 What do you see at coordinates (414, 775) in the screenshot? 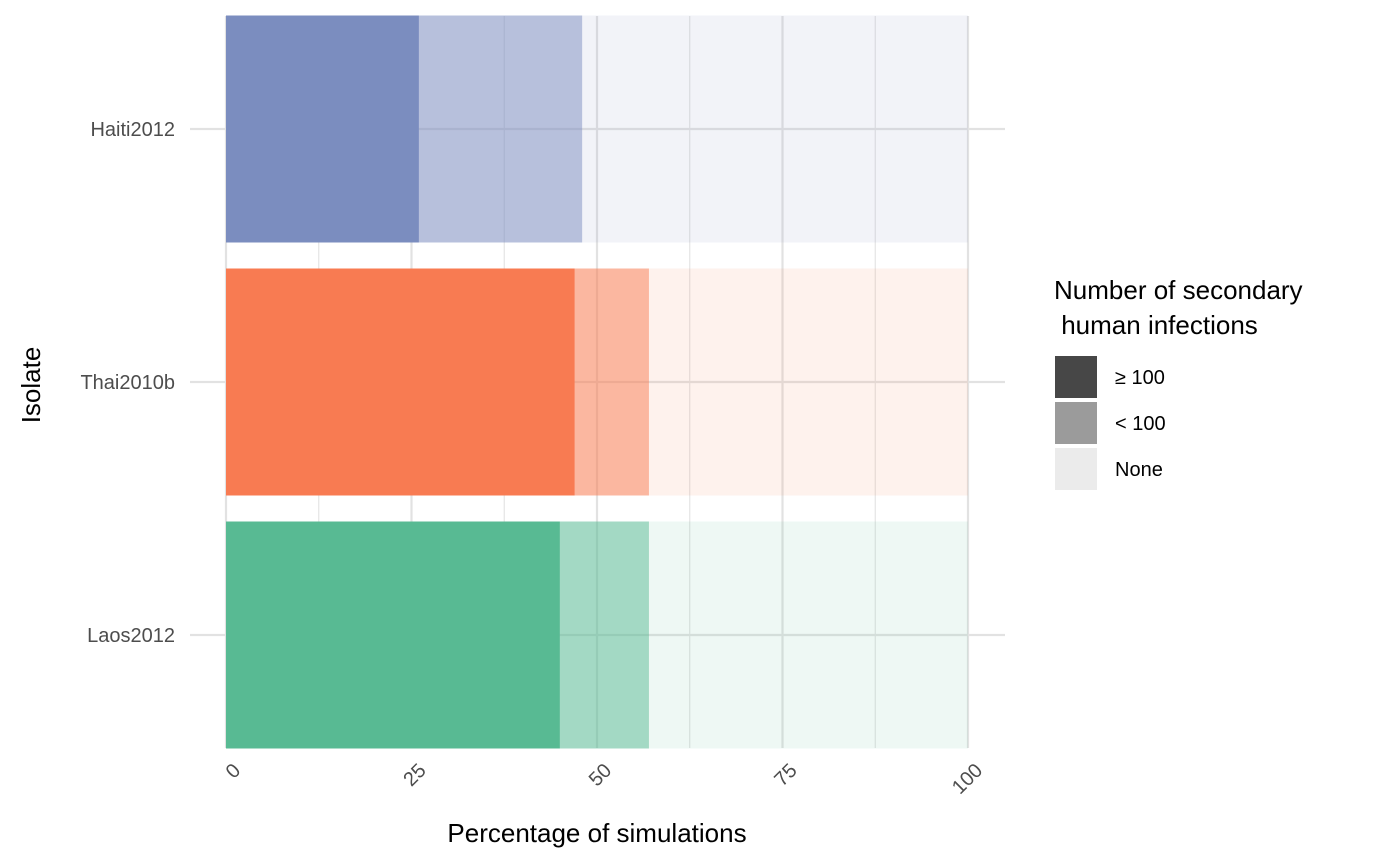
I see `x-tick-label: 25` at bounding box center [414, 775].